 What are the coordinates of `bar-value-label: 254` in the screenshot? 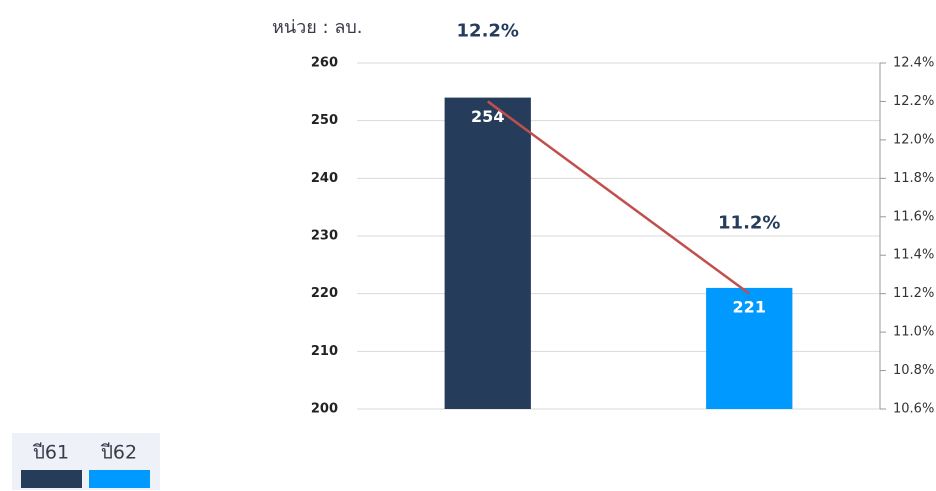 It's located at (487, 116).